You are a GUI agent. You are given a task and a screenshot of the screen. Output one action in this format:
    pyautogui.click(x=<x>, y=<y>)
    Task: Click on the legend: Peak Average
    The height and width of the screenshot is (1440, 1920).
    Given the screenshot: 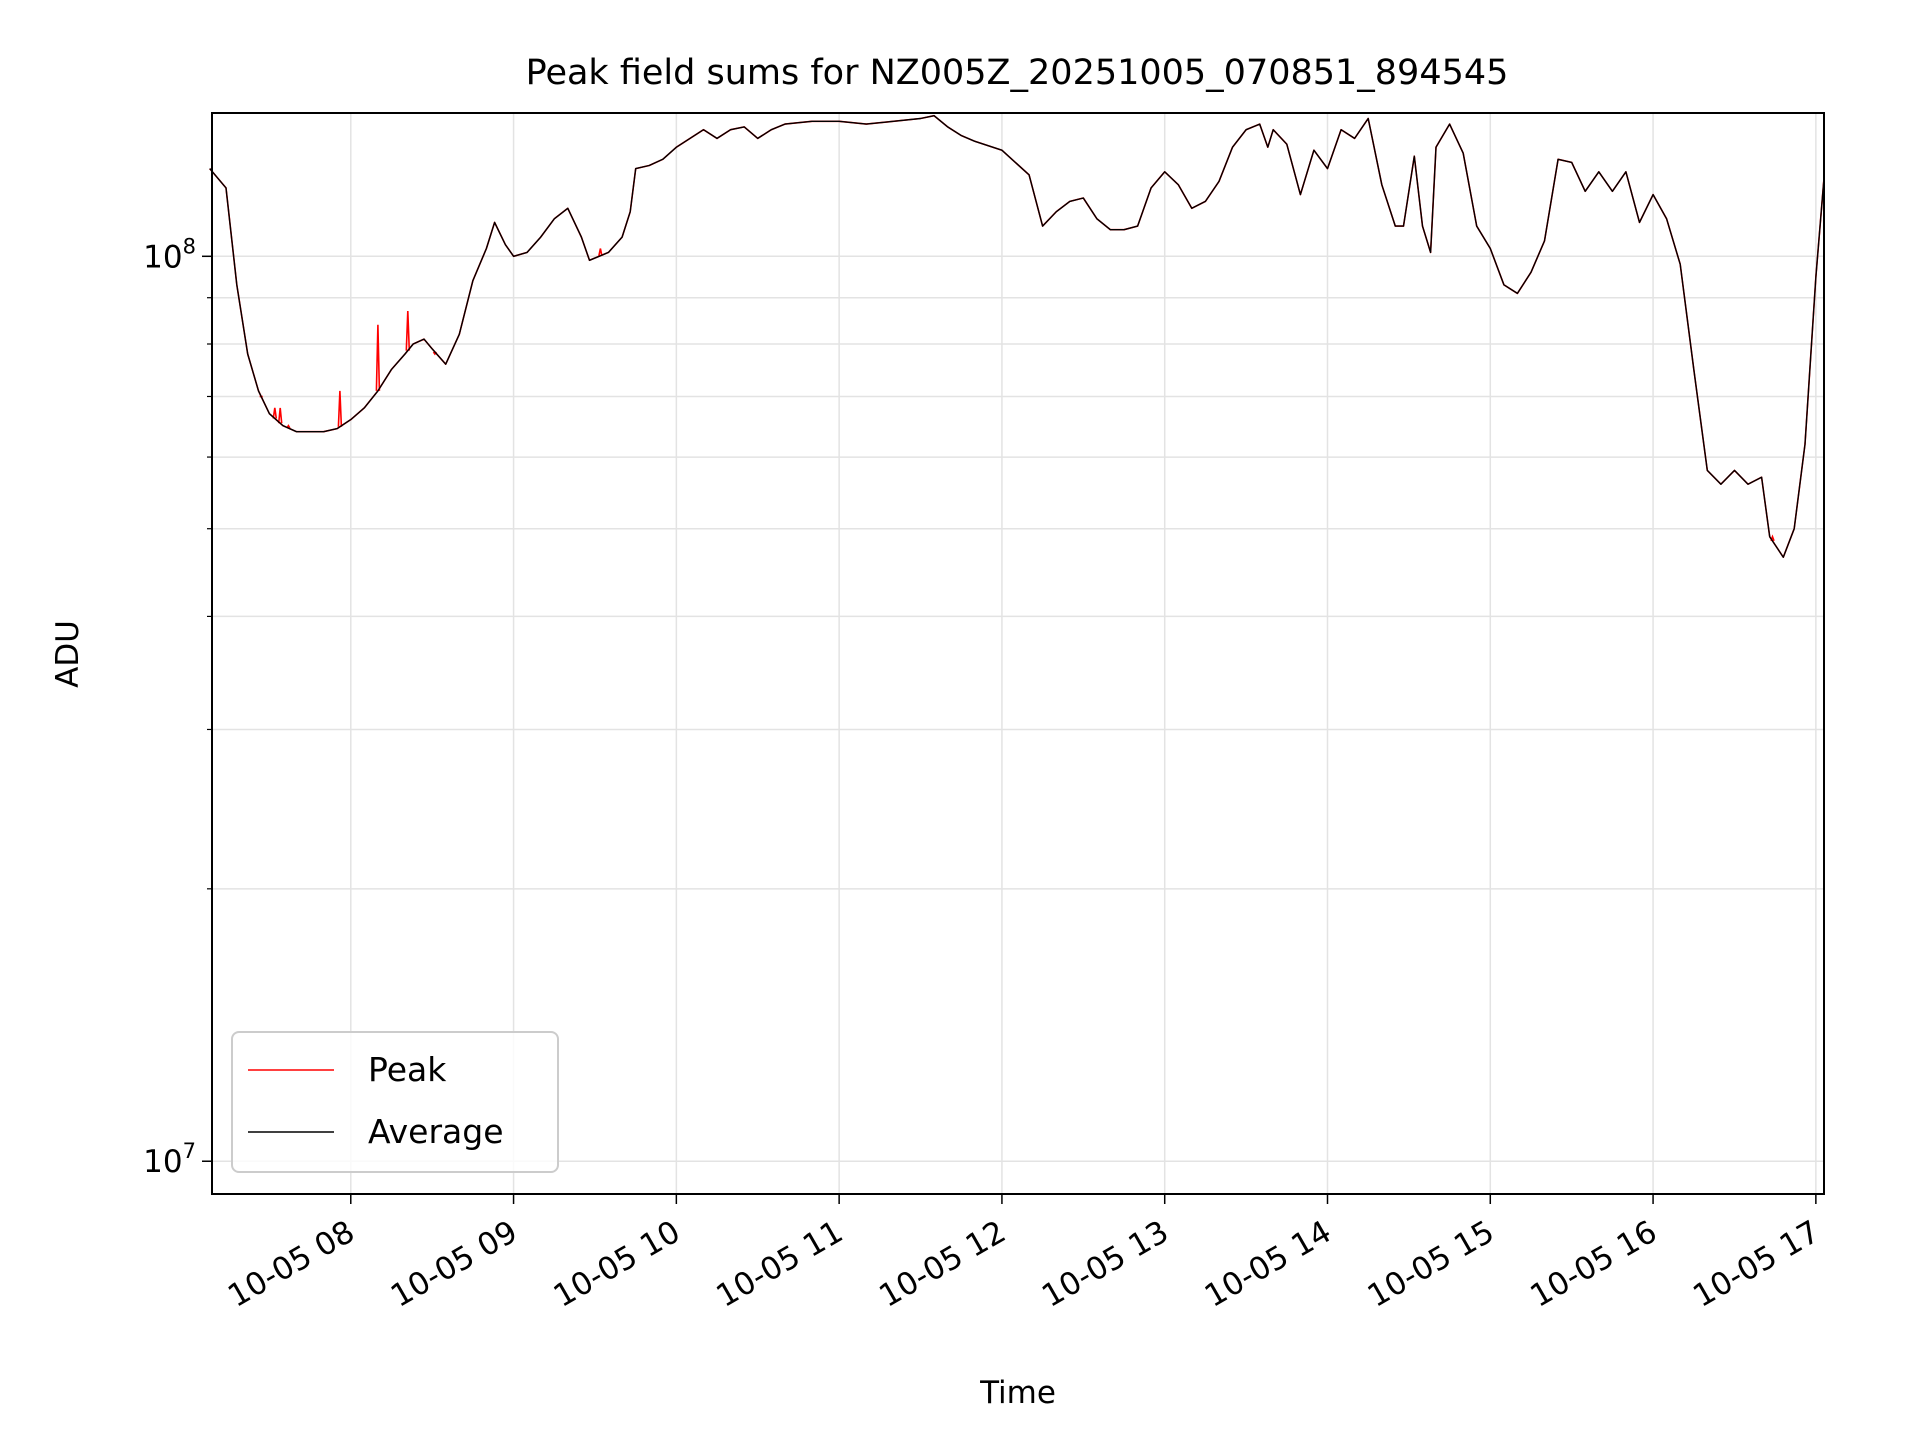 What is the action you would take?
    pyautogui.click(x=395, y=1102)
    